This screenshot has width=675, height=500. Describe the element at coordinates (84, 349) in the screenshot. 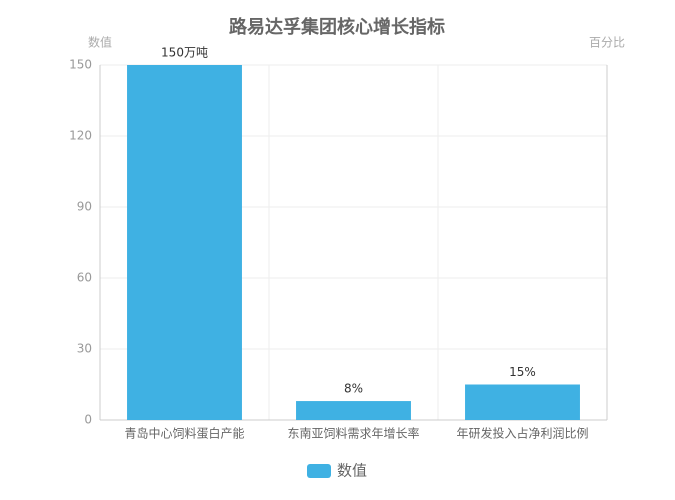

I see `y-tick-label: 30` at that location.